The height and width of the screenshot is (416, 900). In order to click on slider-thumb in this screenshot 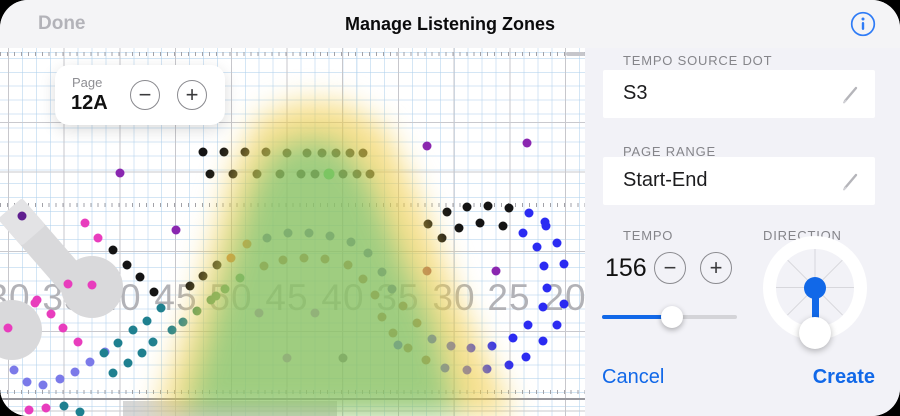, I will do `click(672, 317)`.